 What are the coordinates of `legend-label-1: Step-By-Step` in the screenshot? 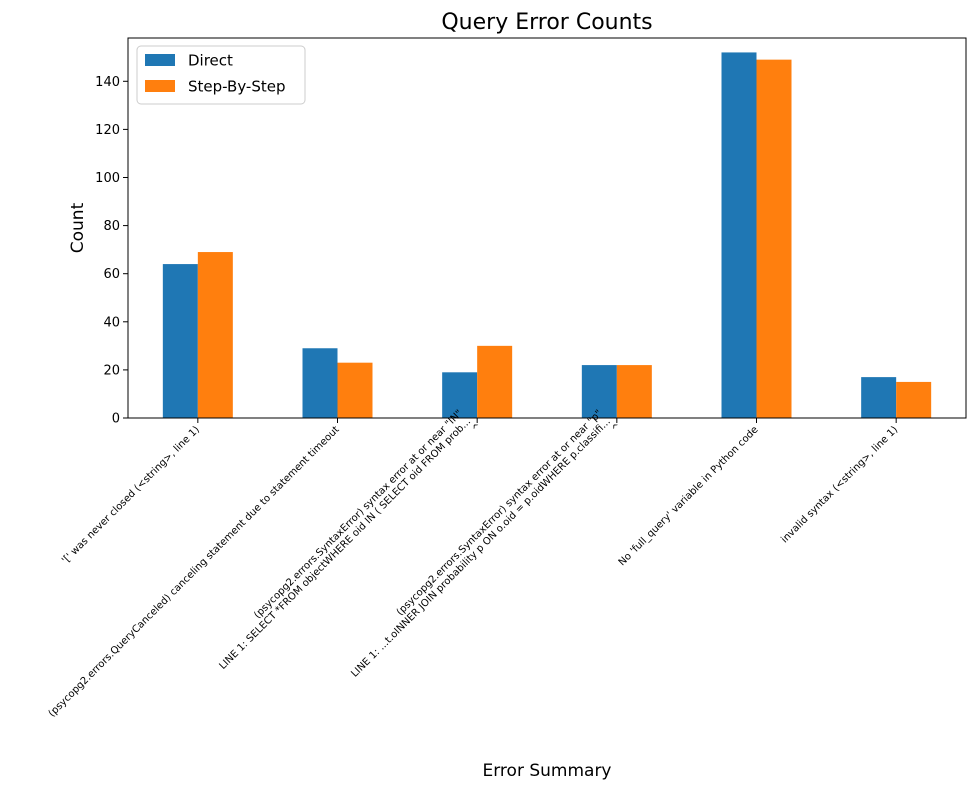 It's located at (237, 87).